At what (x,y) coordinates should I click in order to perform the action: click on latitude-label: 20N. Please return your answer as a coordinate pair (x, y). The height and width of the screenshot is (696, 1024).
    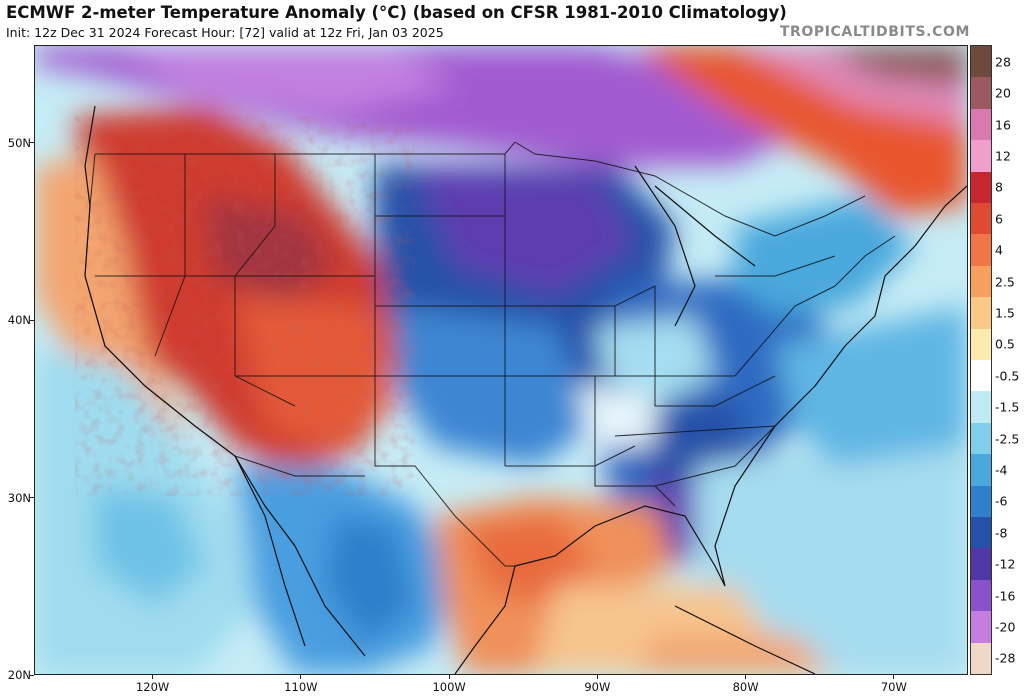
    Looking at the image, I should click on (19, 675).